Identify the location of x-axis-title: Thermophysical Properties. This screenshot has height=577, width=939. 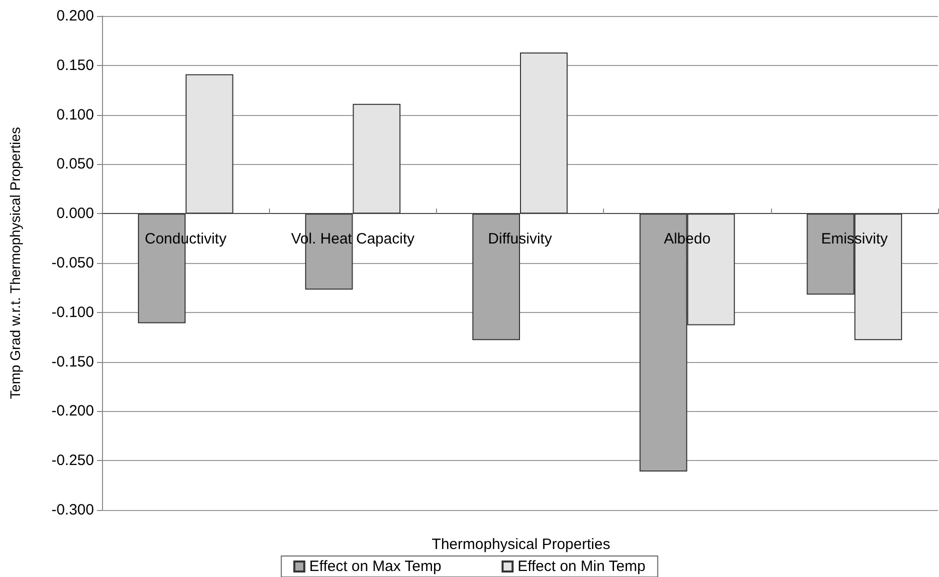
(521, 544).